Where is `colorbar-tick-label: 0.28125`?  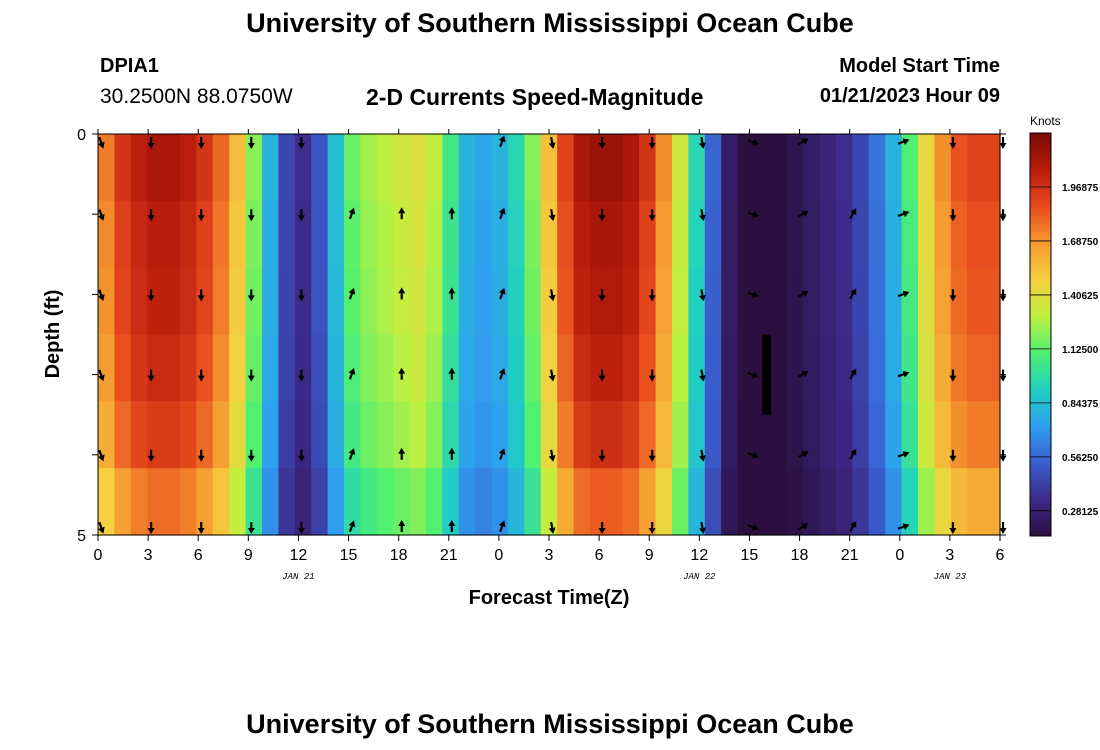 colorbar-tick-label: 0.28125 is located at coordinates (1080, 512).